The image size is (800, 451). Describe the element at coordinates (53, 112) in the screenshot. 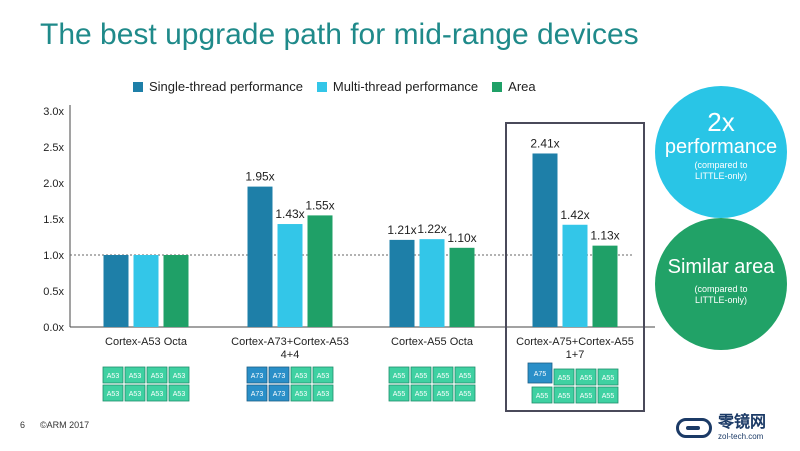

I see `y-tick-label: 3.0x` at that location.